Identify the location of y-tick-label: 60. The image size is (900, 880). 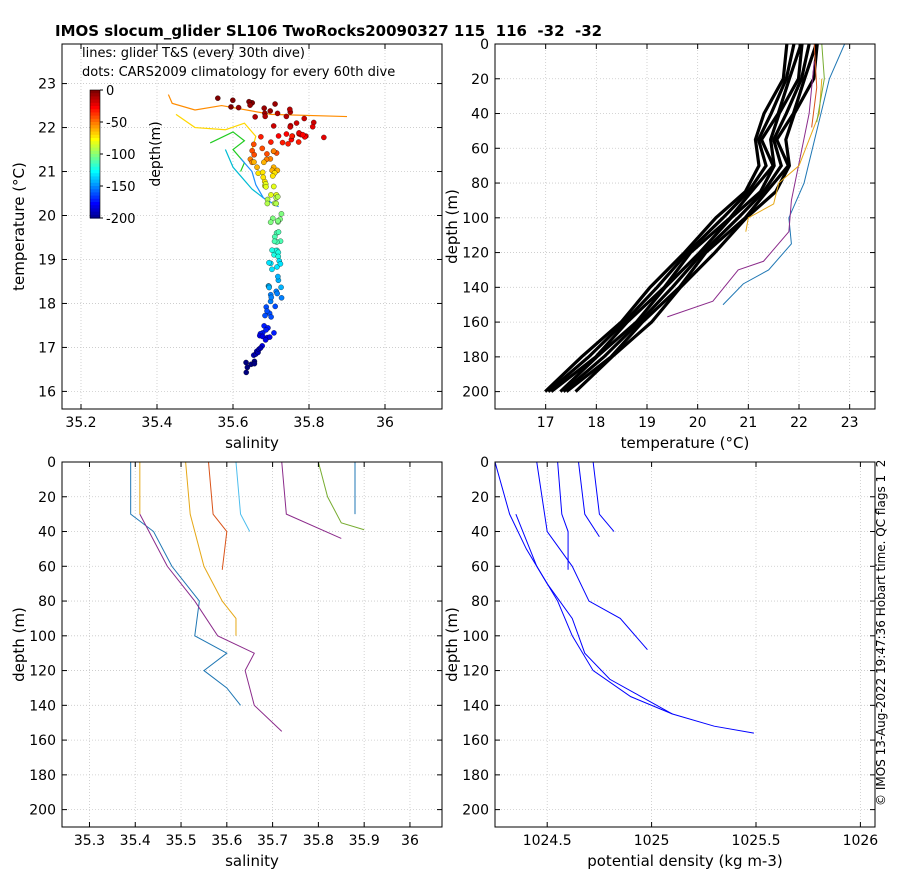
(47, 567).